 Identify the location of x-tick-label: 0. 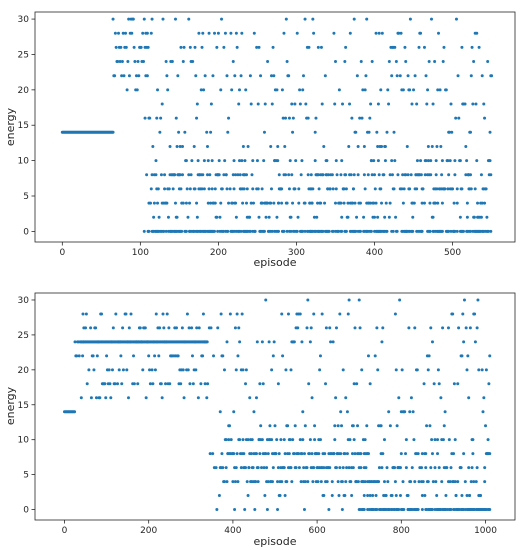
(62, 253).